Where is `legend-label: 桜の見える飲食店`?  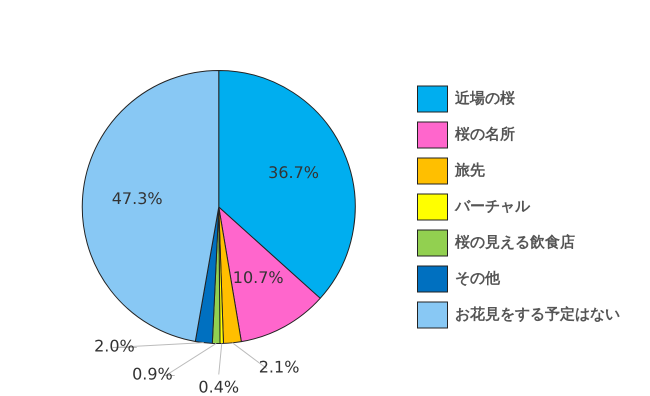
legend-label: 桜の見える飲食店 is located at coordinates (514, 241).